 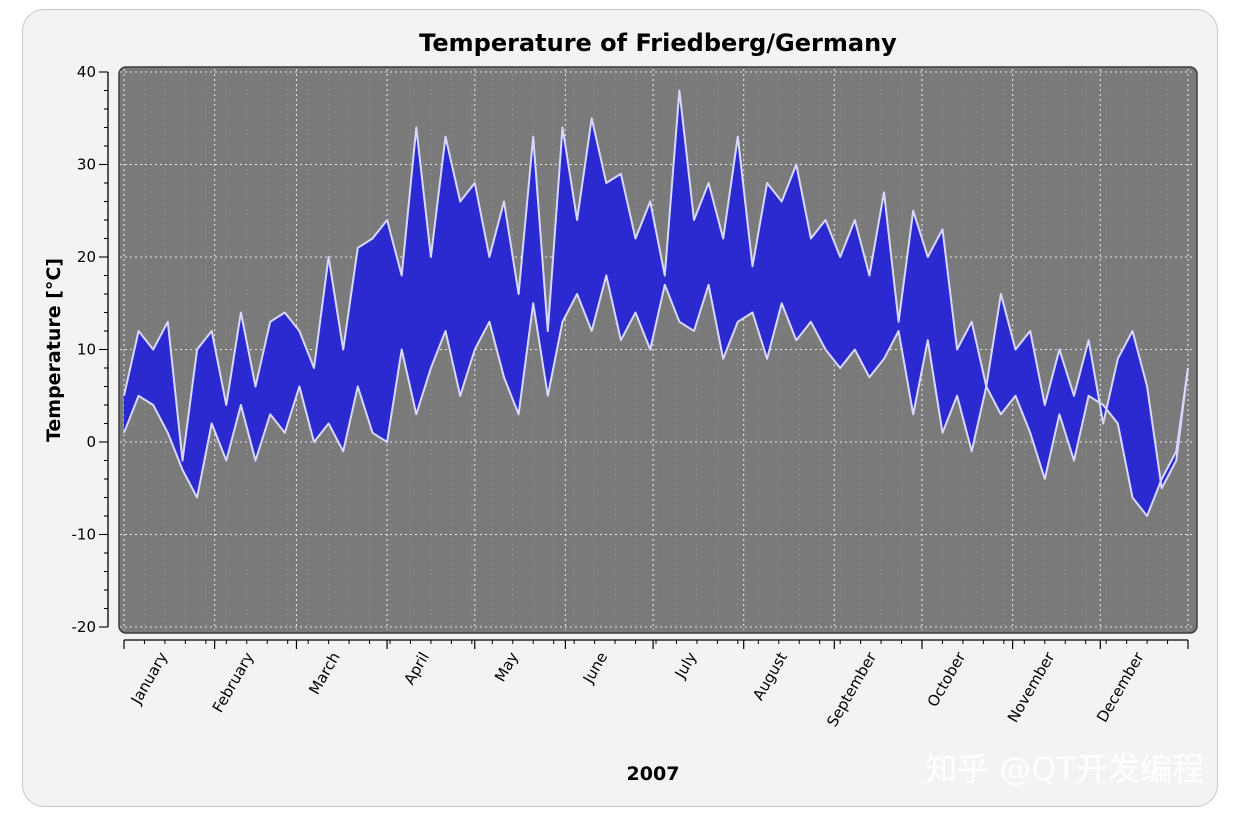 What do you see at coordinates (84, 627) in the screenshot?
I see `y-tick-label: -20` at bounding box center [84, 627].